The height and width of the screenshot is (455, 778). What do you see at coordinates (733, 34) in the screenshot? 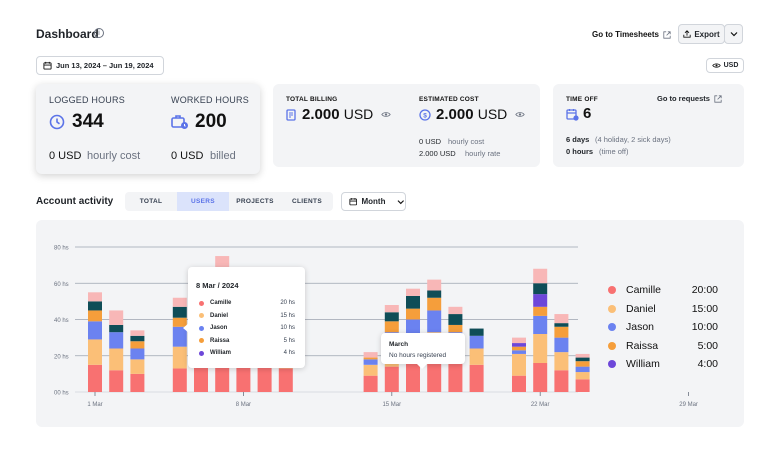
I see `export-menu-button` at bounding box center [733, 34].